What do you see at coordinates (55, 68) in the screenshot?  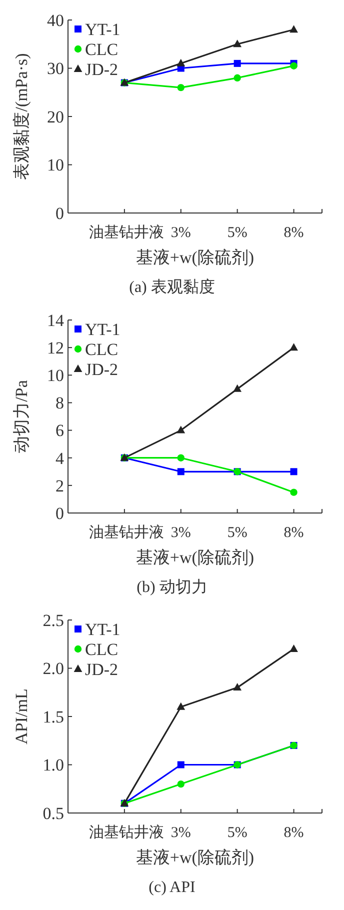 I see `y-tick-label: 30` at bounding box center [55, 68].